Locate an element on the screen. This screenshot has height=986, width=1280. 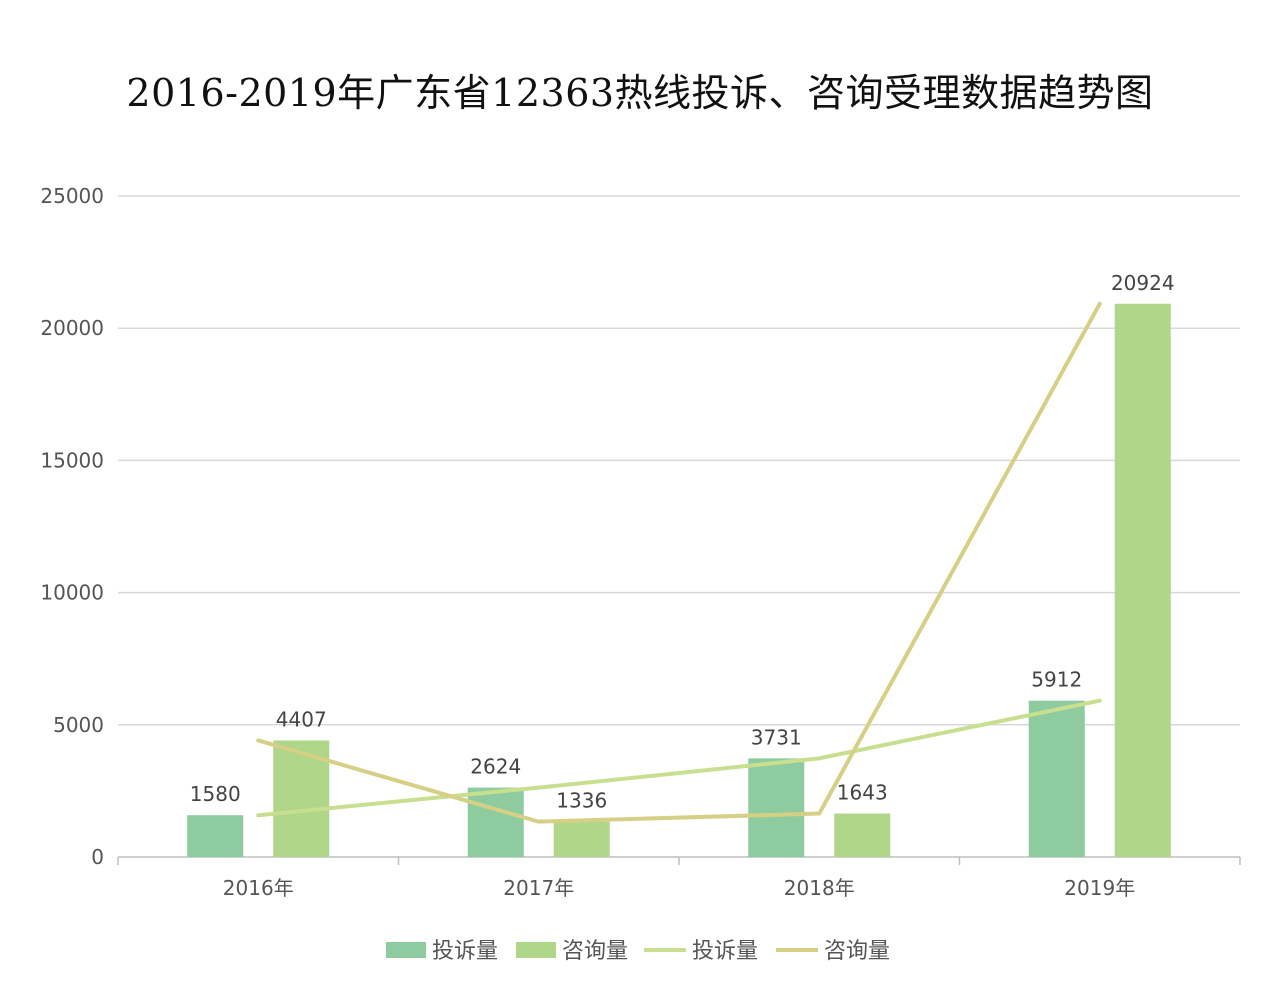
x-tick-label: 2018年 is located at coordinates (819, 888).